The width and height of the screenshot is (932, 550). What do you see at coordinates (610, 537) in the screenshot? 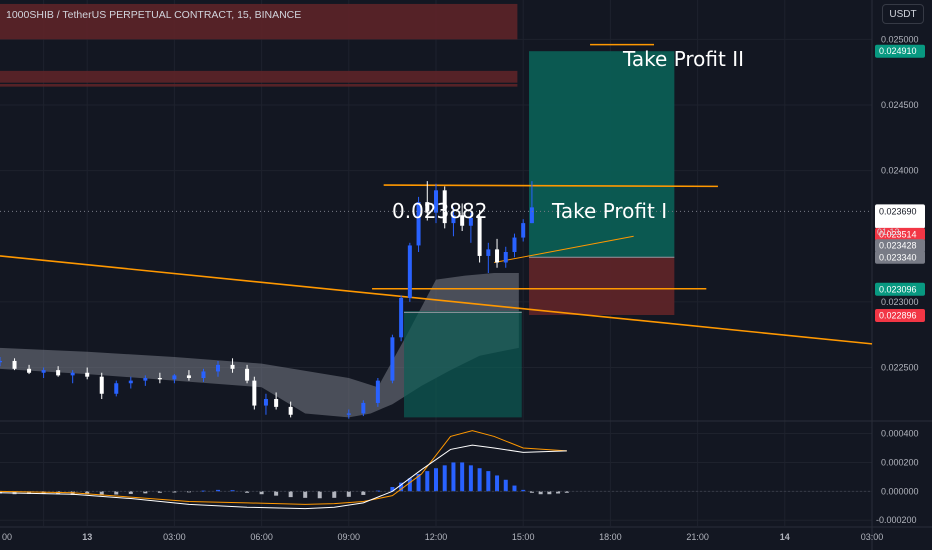
I see `time-tick-label: 18:00` at bounding box center [610, 537].